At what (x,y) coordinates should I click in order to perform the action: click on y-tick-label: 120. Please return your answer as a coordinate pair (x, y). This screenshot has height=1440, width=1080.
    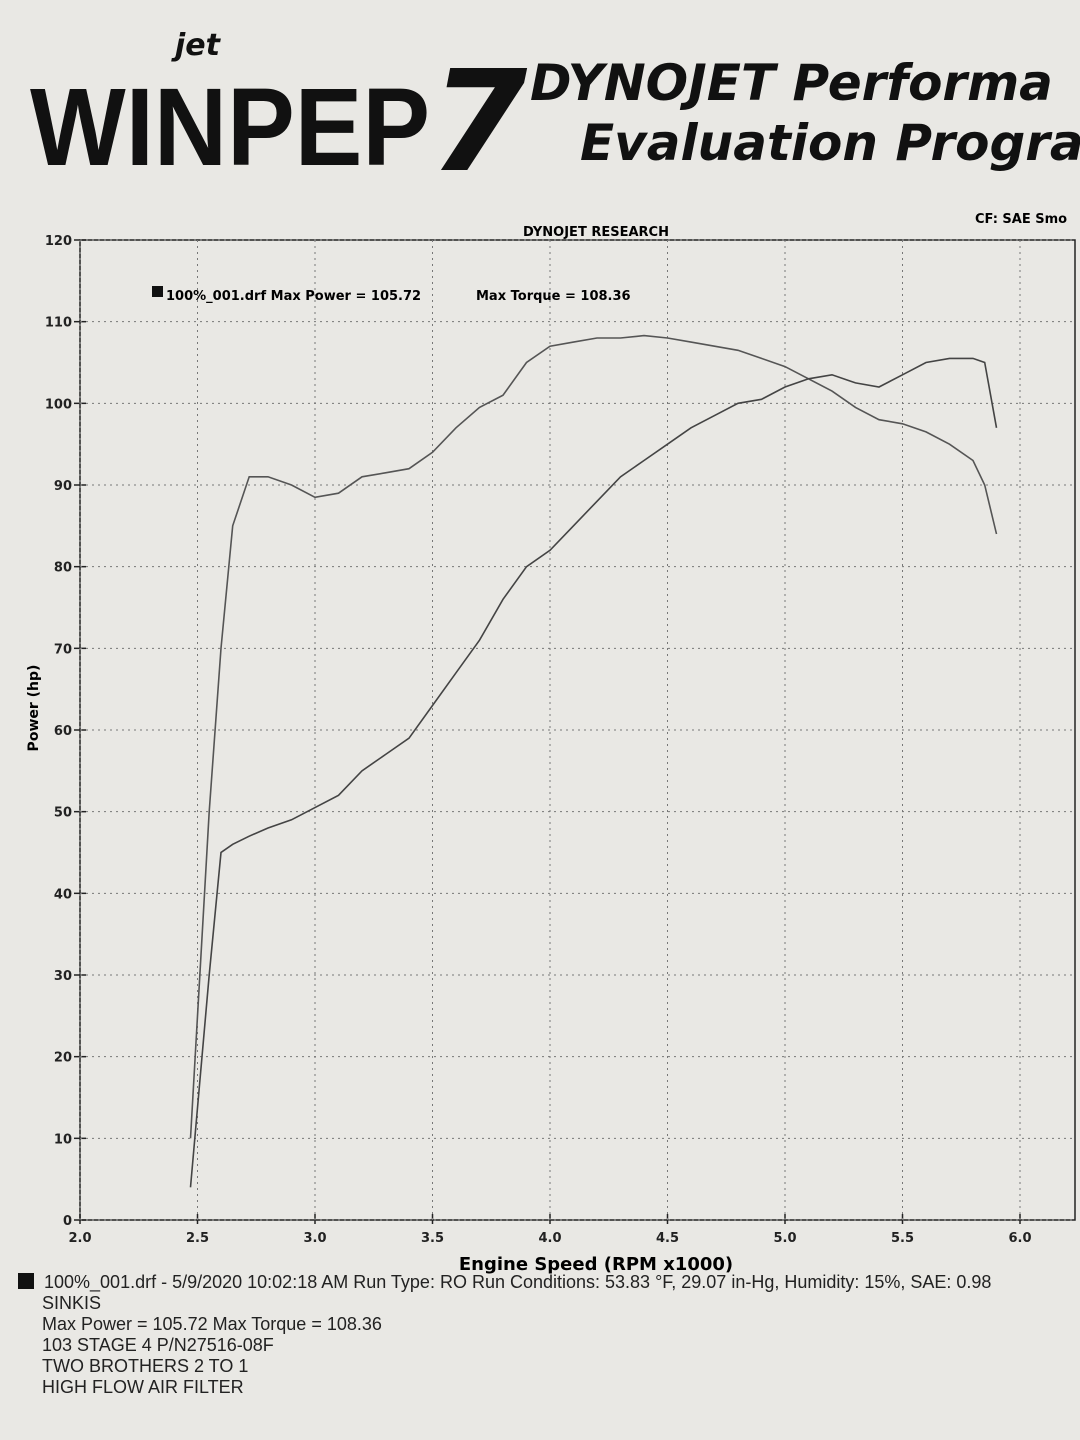
    Looking at the image, I should click on (58, 241).